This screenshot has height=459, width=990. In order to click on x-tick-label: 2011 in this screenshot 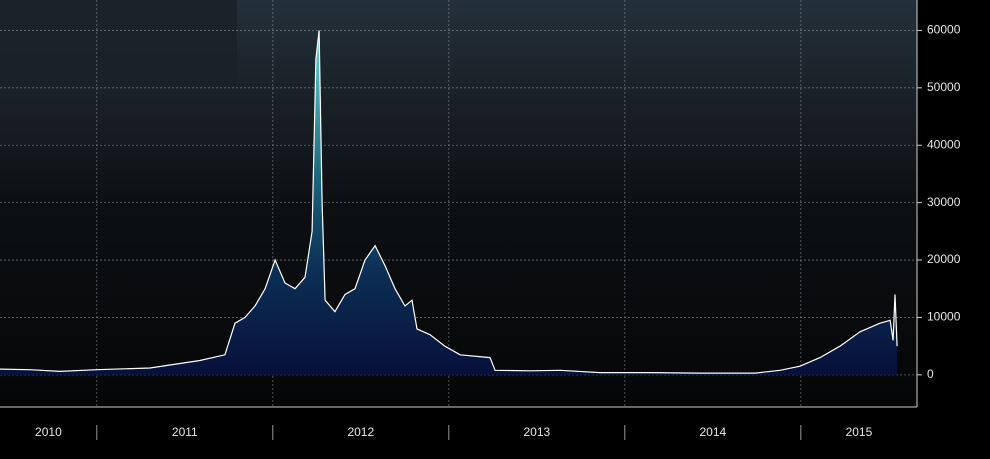, I will do `click(185, 432)`.